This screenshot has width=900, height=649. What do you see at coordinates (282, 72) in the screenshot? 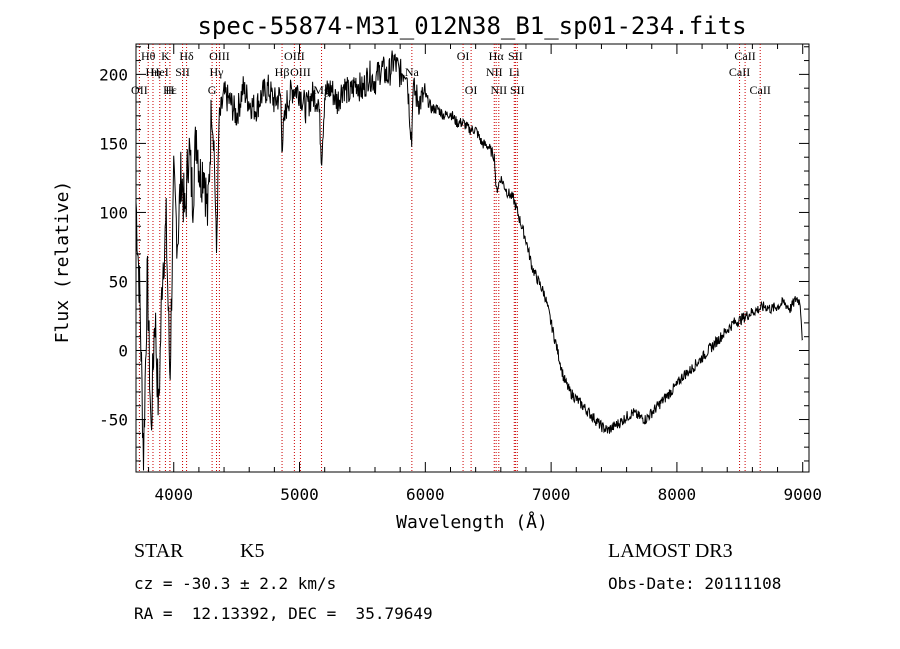
I see `line-label: Hβ` at bounding box center [282, 72].